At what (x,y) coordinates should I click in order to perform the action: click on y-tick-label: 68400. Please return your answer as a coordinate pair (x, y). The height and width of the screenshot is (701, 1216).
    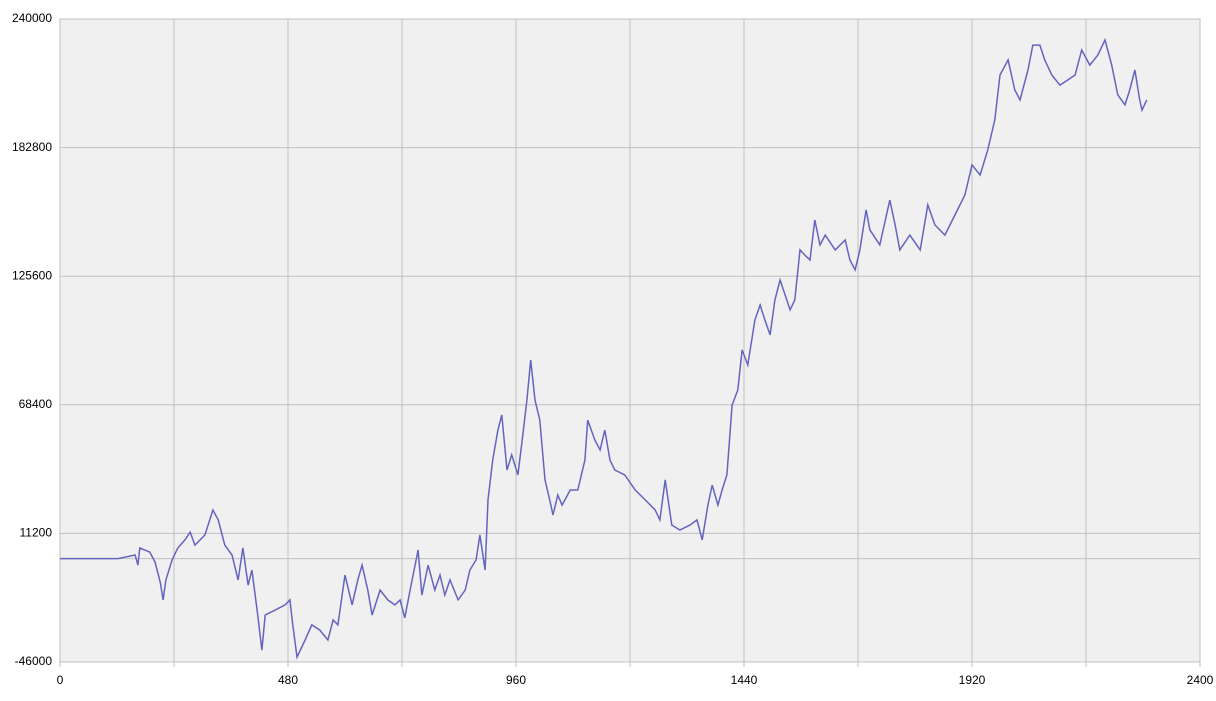
    Looking at the image, I should click on (36, 404).